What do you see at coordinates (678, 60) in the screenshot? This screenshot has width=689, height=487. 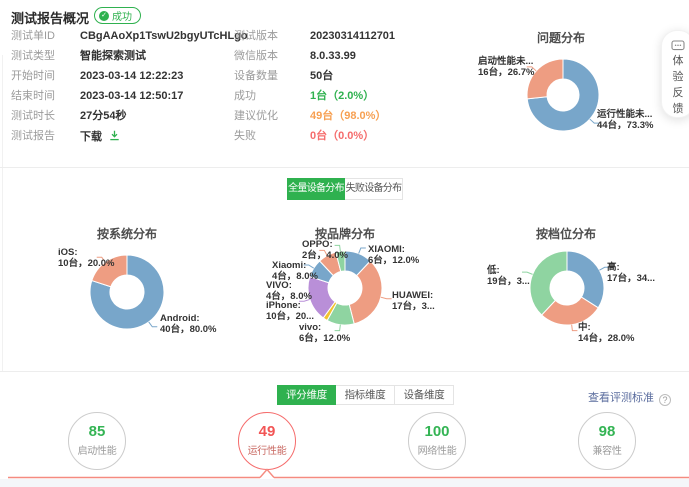 I see `feedback-label-char: 体` at bounding box center [678, 60].